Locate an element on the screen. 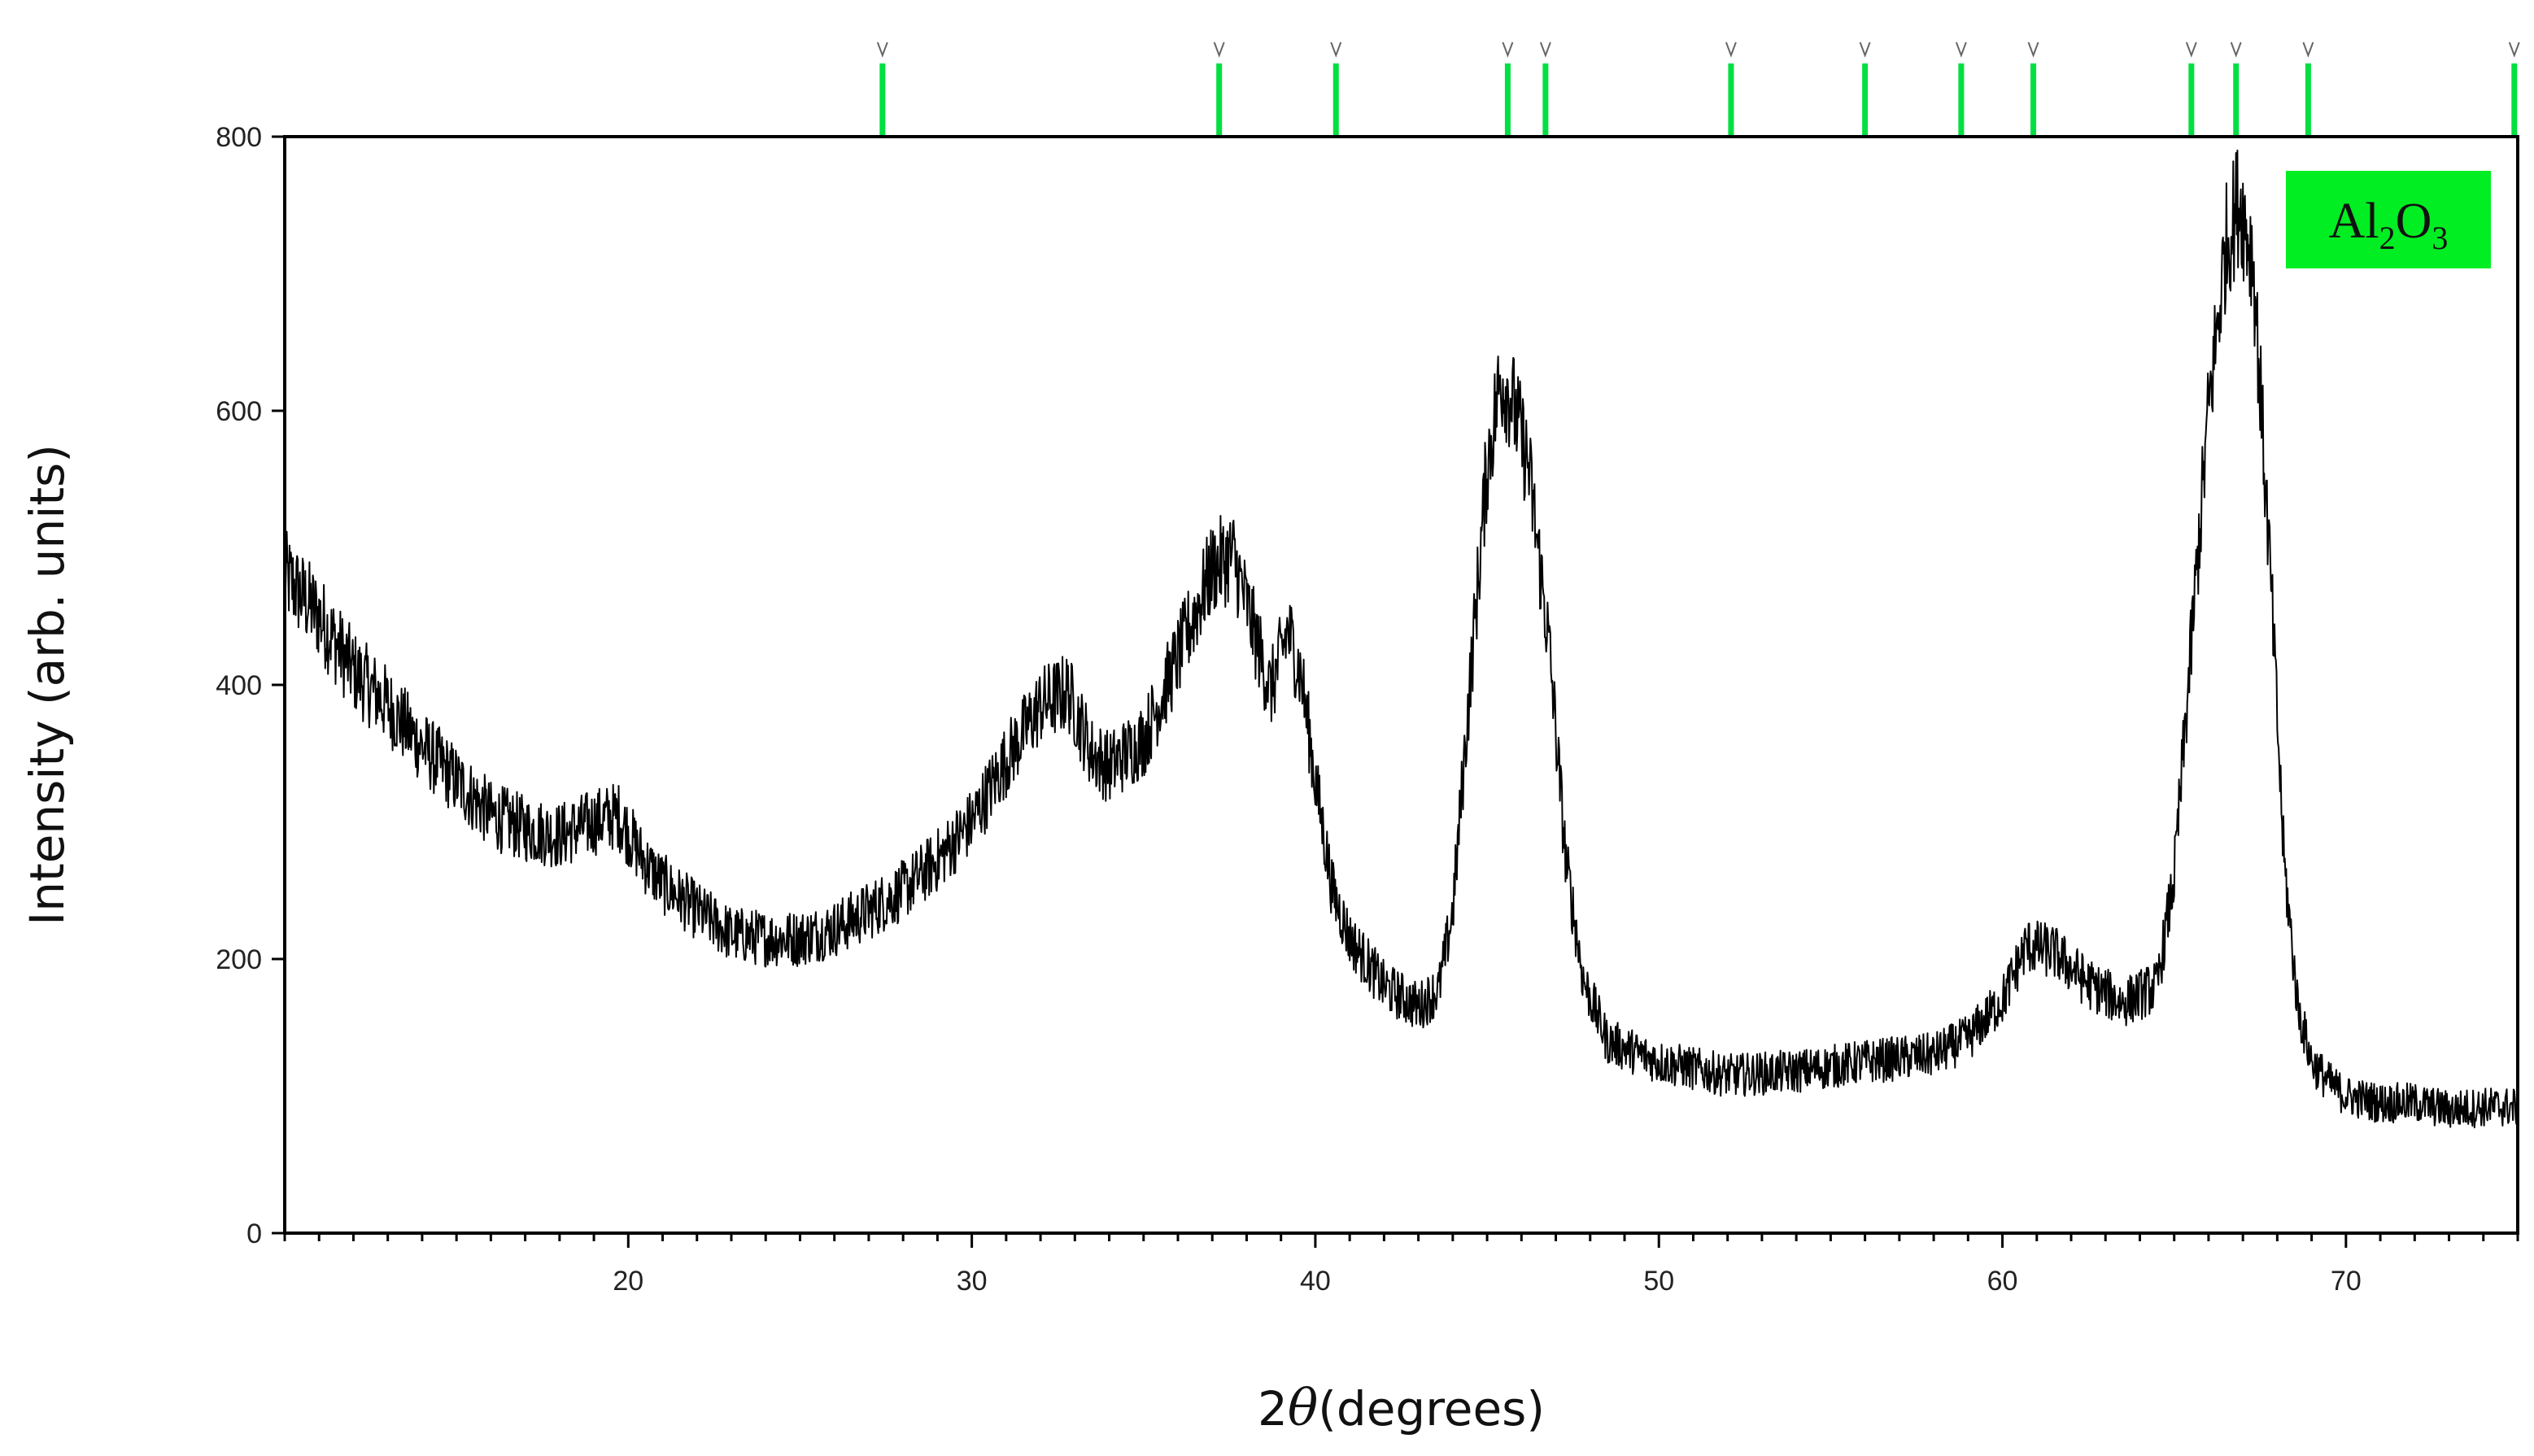 The height and width of the screenshot is (1456, 2534). x-axis-ticks: 20 30 40 50 60 70 is located at coordinates (1401, 1265).